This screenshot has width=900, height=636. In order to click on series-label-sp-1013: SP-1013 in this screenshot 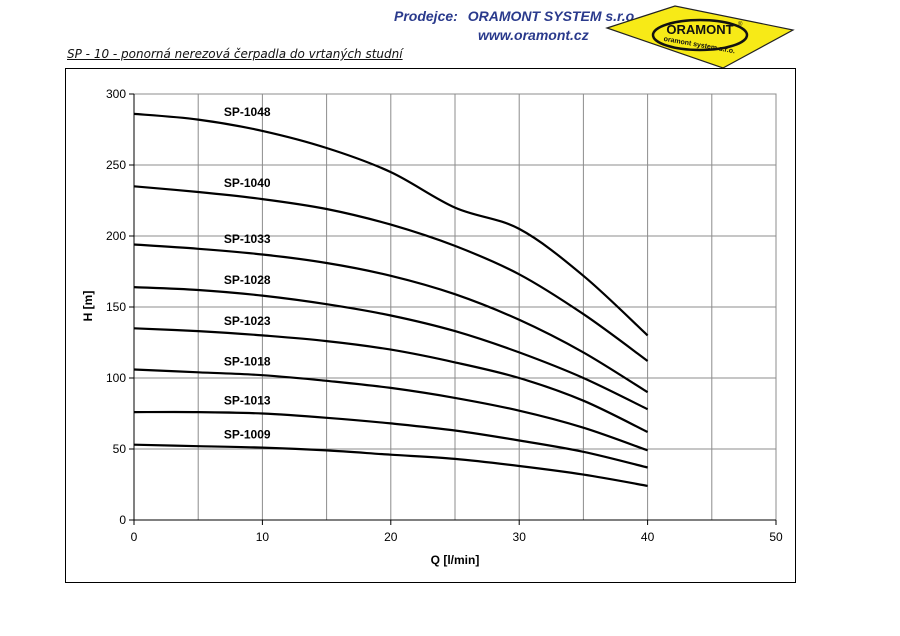, I will do `click(247, 401)`.